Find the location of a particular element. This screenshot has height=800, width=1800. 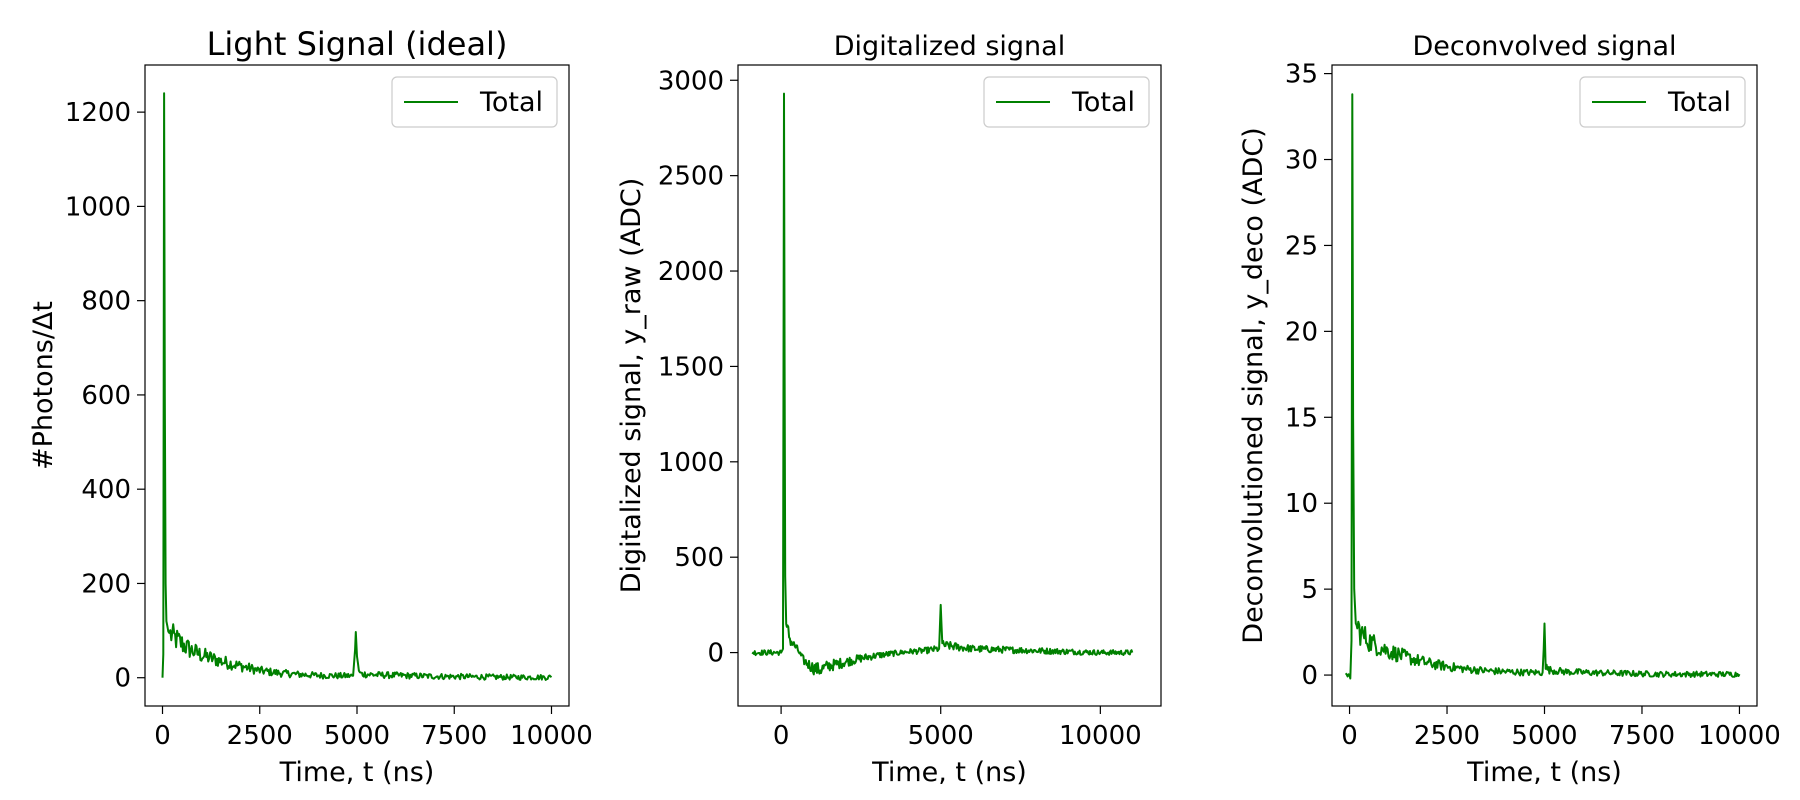

chart-title: Light Signal (ideal) is located at coordinates (357, 44).